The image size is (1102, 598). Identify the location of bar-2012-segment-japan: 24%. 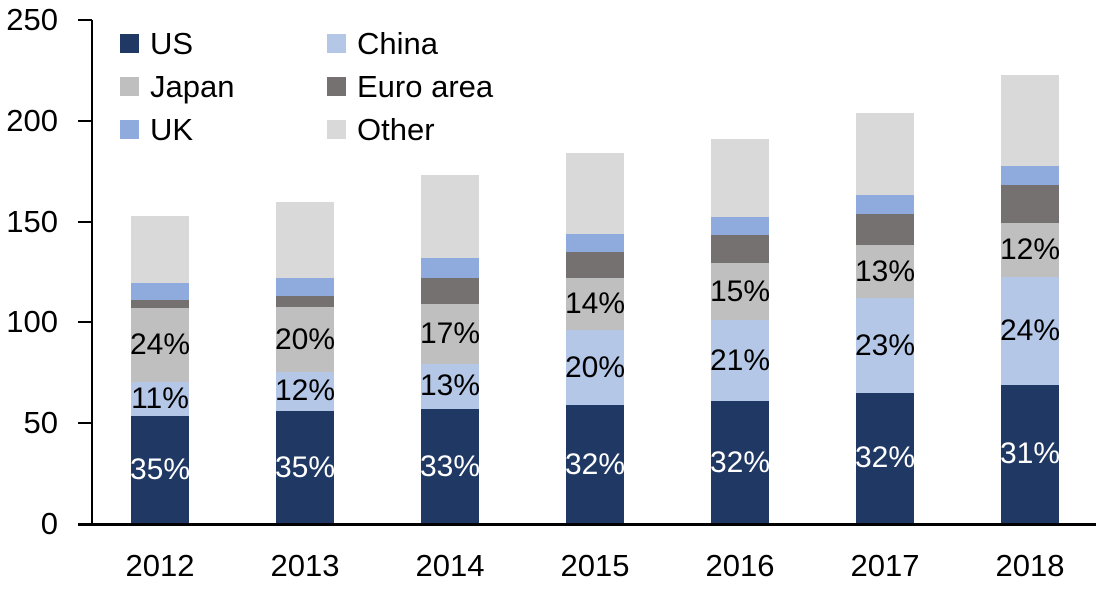
(160, 345).